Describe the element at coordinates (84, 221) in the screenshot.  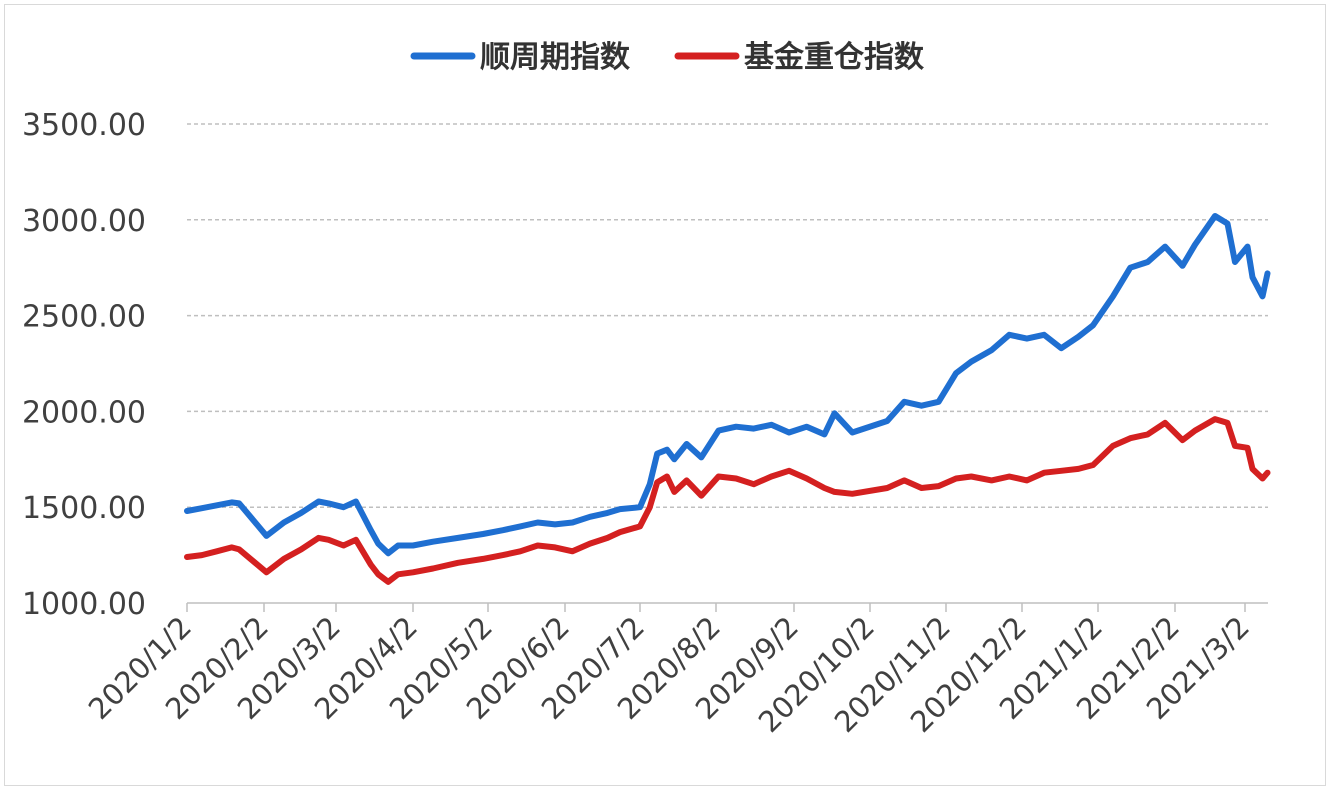
I see `y-tick-label: 3000.00` at that location.